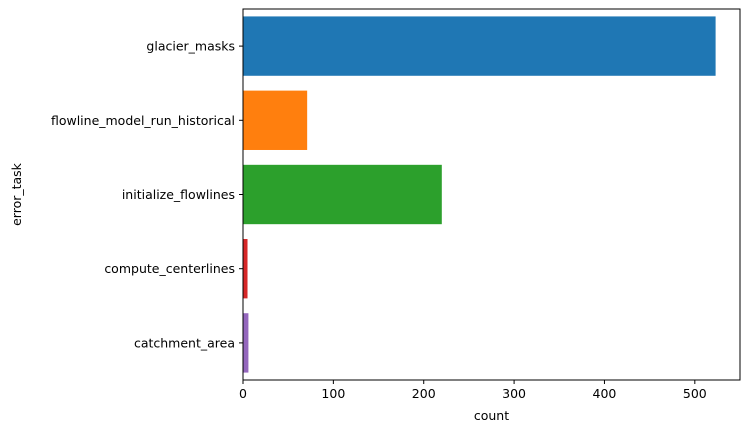 This screenshot has height=432, width=750. I want to click on bar-compute-centerlines, so click(245, 269).